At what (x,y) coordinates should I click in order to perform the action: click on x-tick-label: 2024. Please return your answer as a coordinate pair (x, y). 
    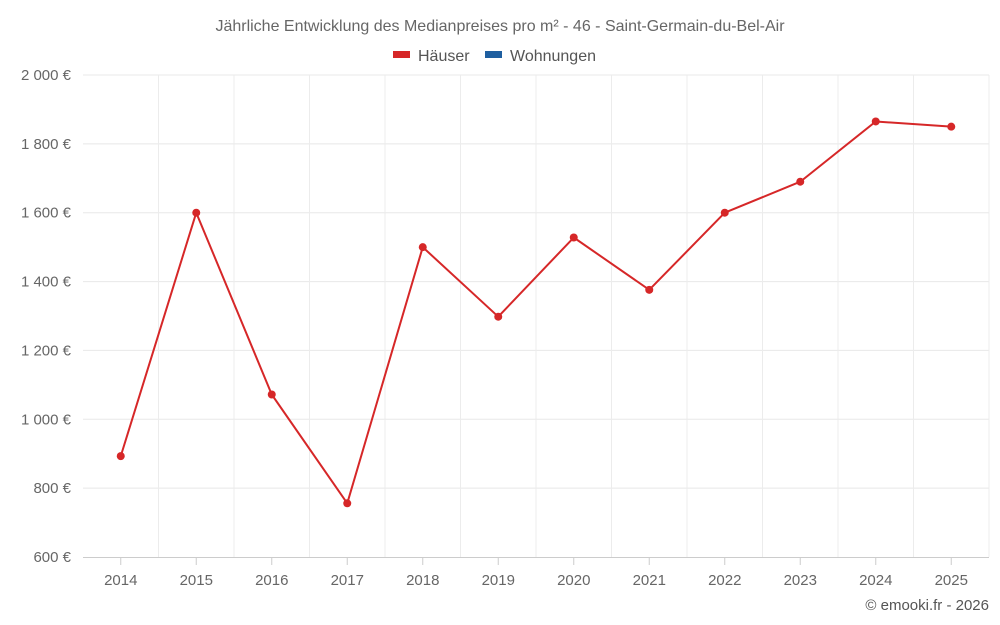
    Looking at the image, I should click on (875, 580).